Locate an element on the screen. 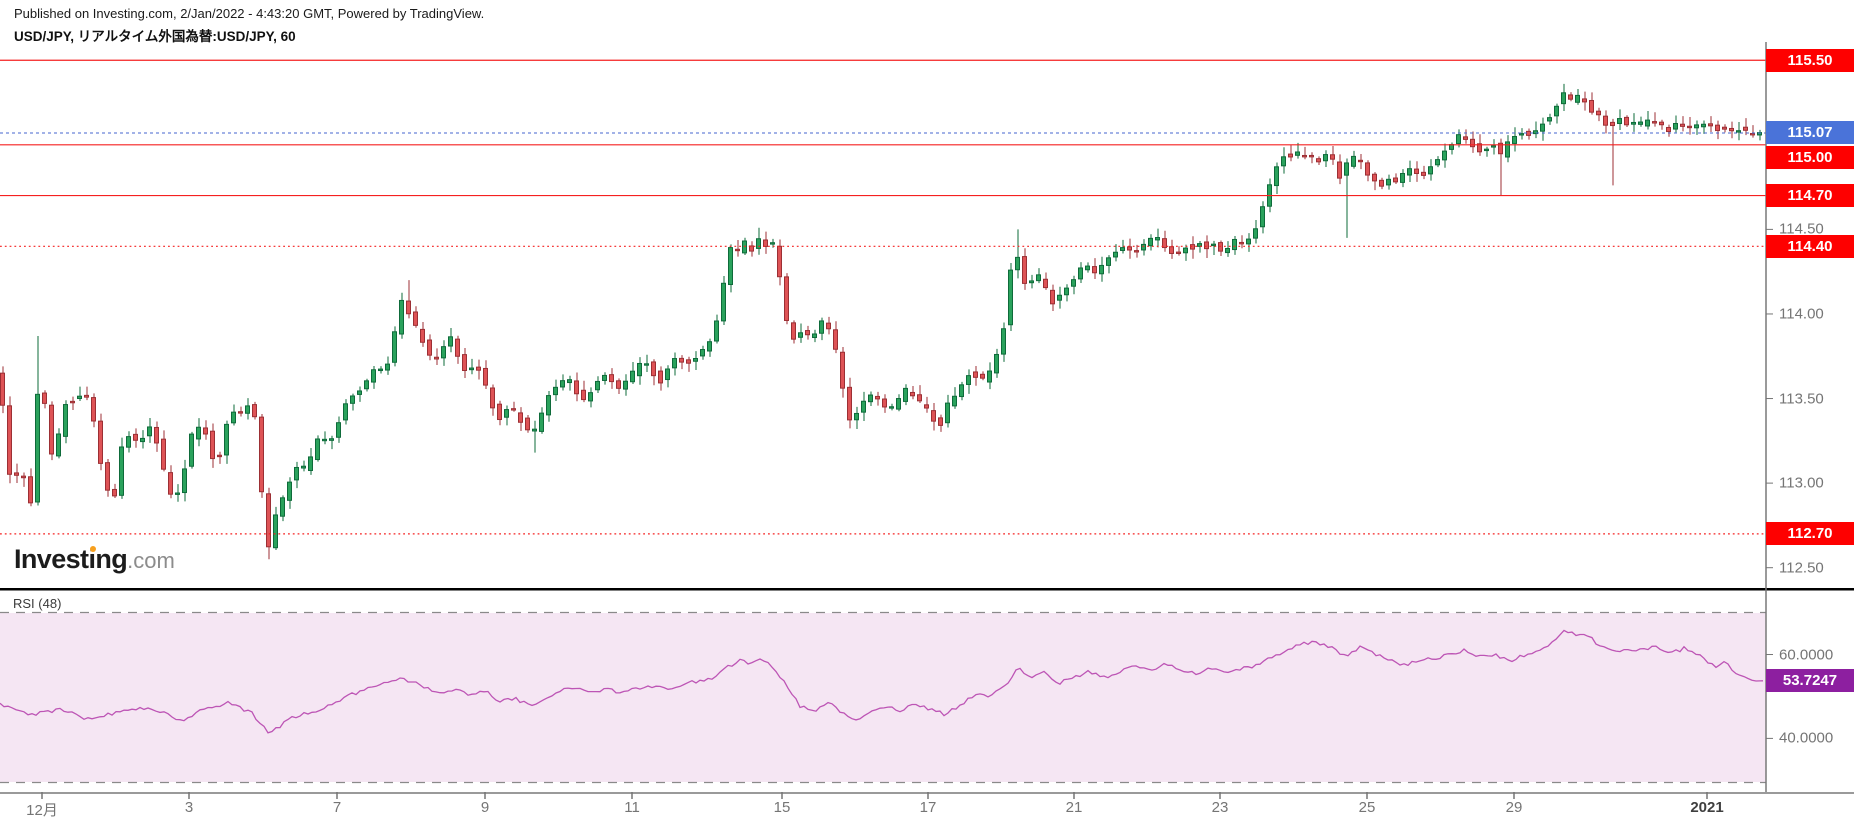  rsi-indicator-label: RSI (48) is located at coordinates (37, 603).